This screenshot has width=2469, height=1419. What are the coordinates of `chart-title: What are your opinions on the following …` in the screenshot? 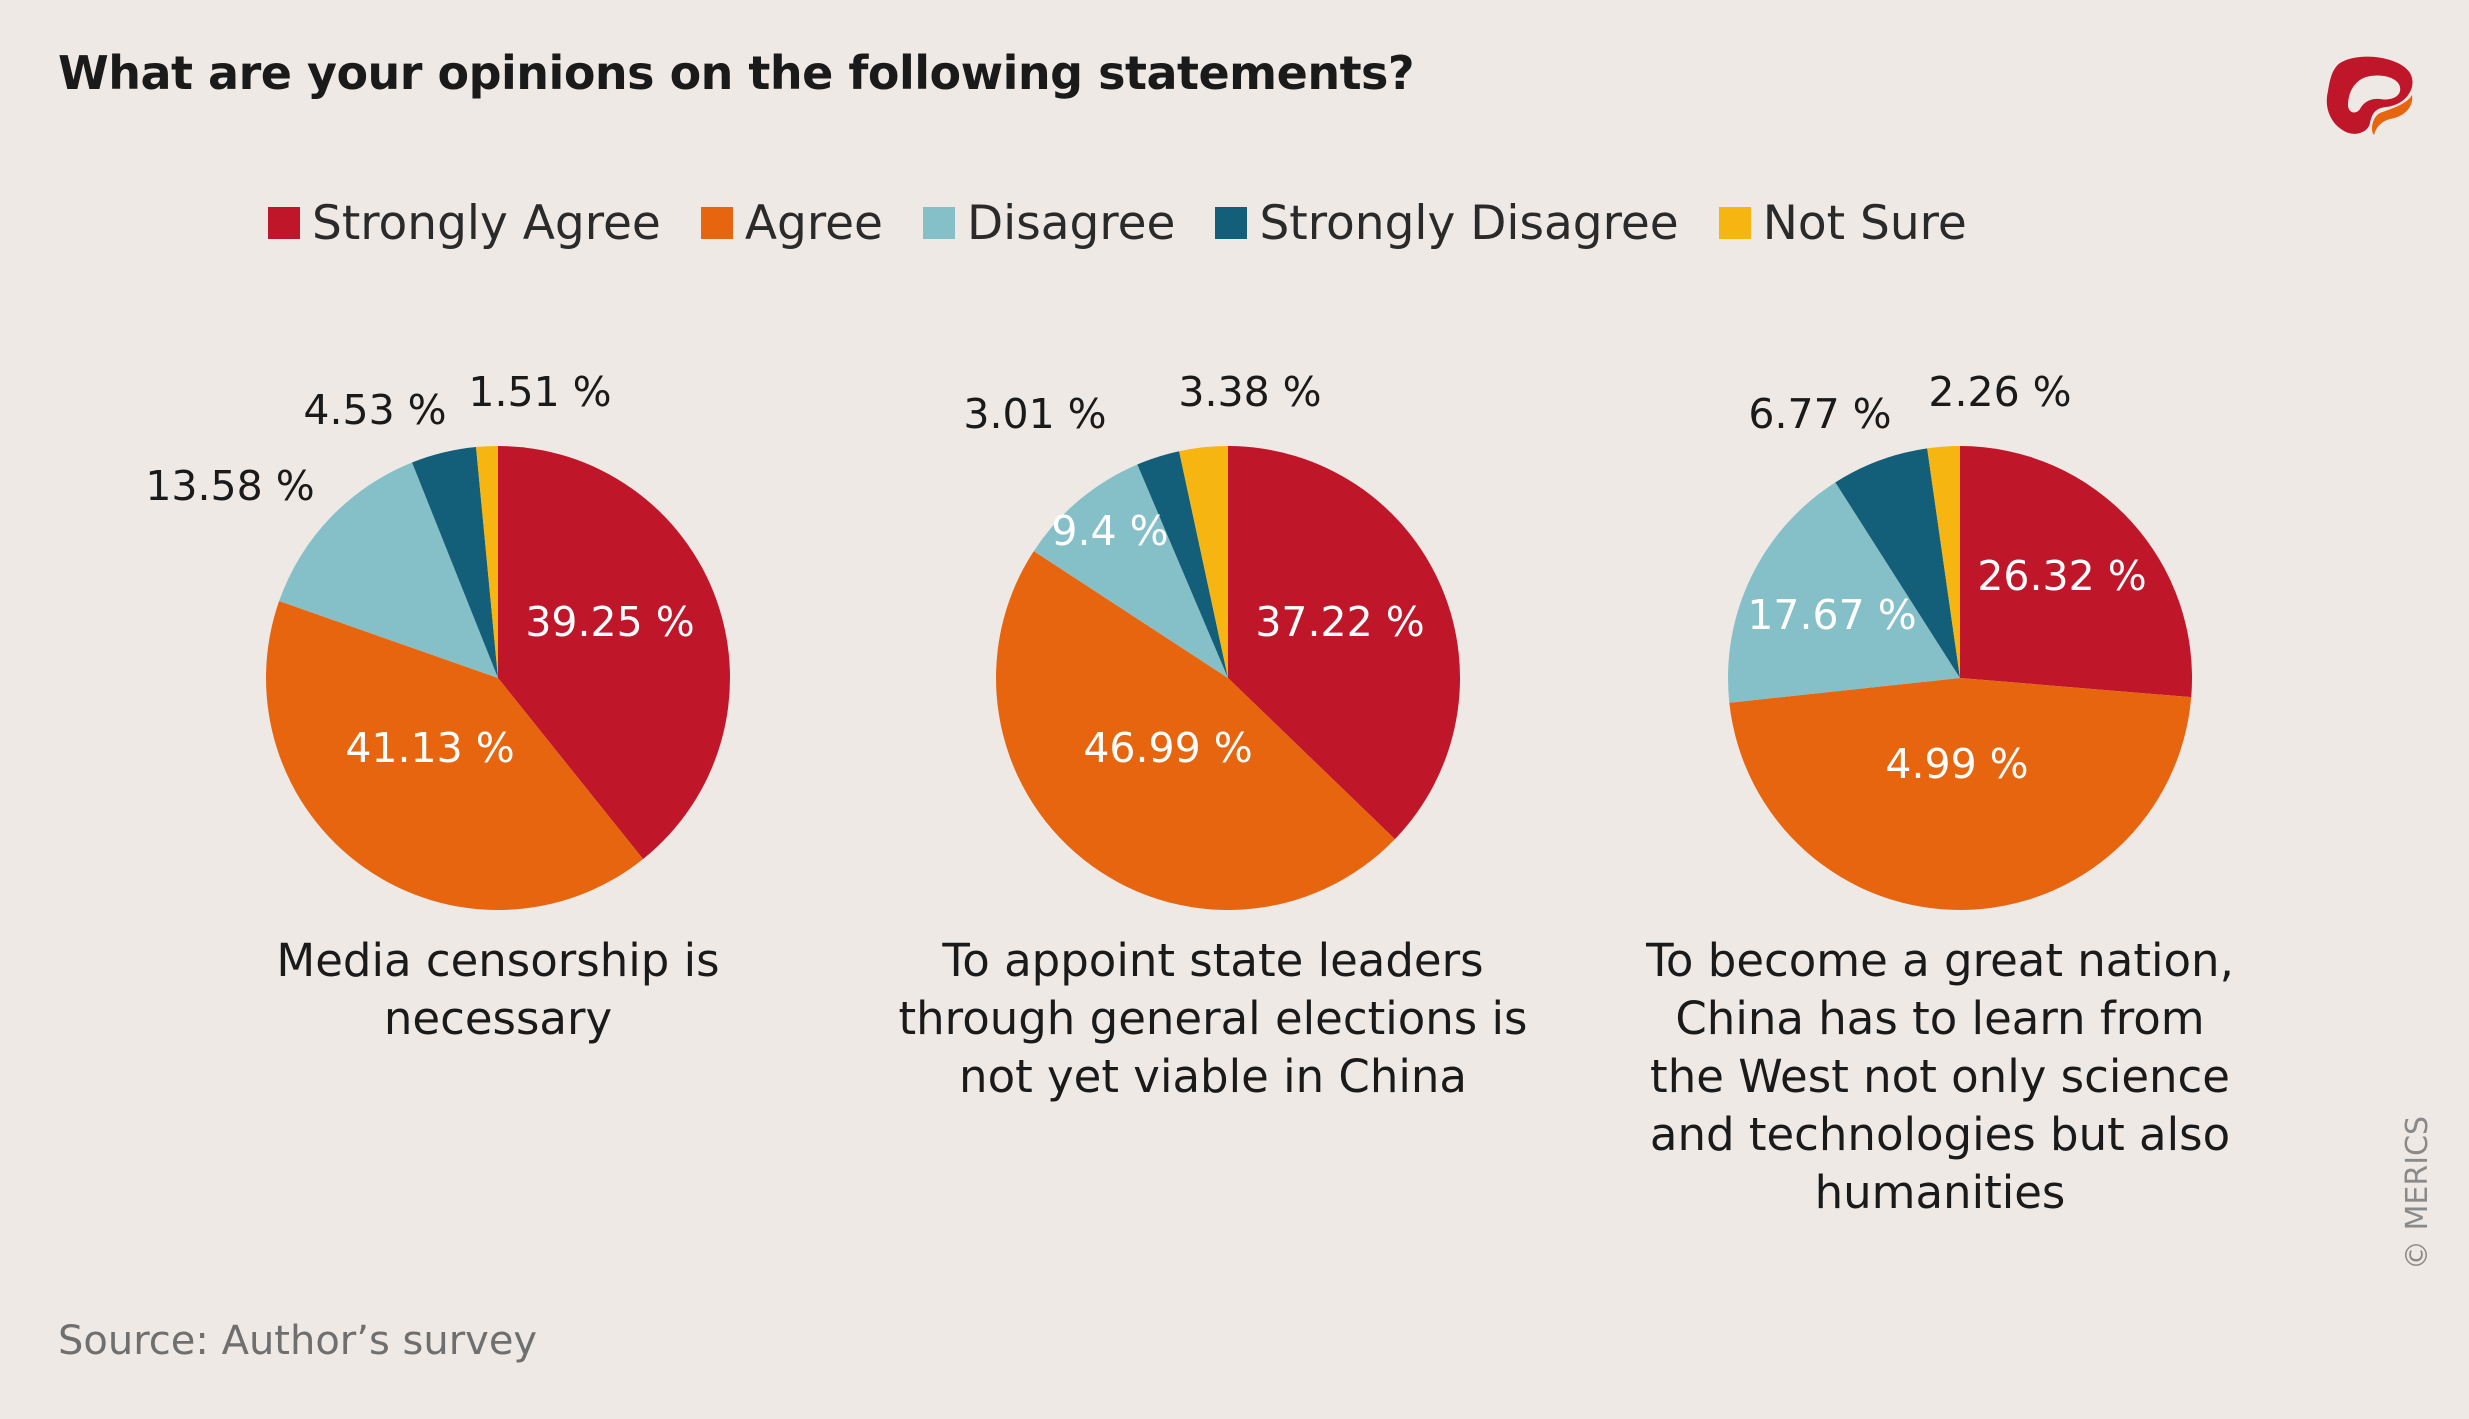 It's located at (736, 73).